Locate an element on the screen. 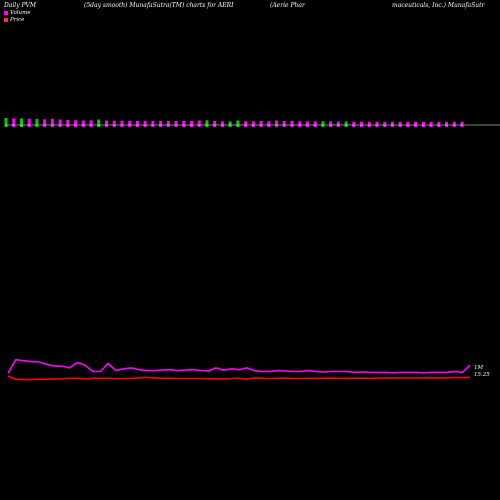 This screenshot has width=500, height=500. volume-line is located at coordinates (239, 366).